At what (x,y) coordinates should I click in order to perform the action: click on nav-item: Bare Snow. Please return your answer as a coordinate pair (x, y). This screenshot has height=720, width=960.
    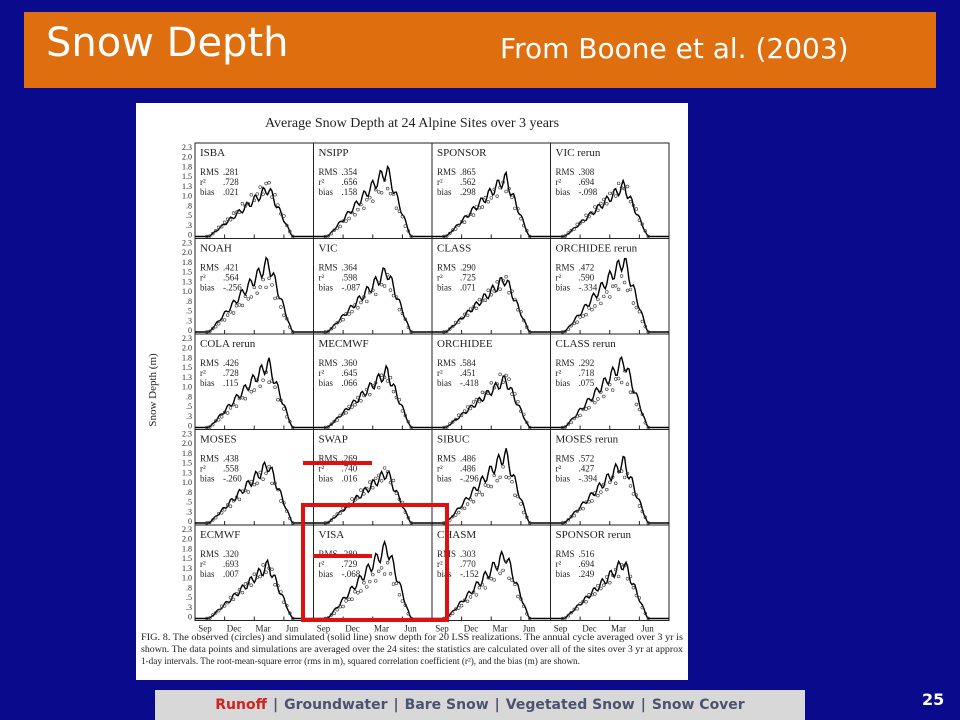
    Looking at the image, I should click on (446, 705).